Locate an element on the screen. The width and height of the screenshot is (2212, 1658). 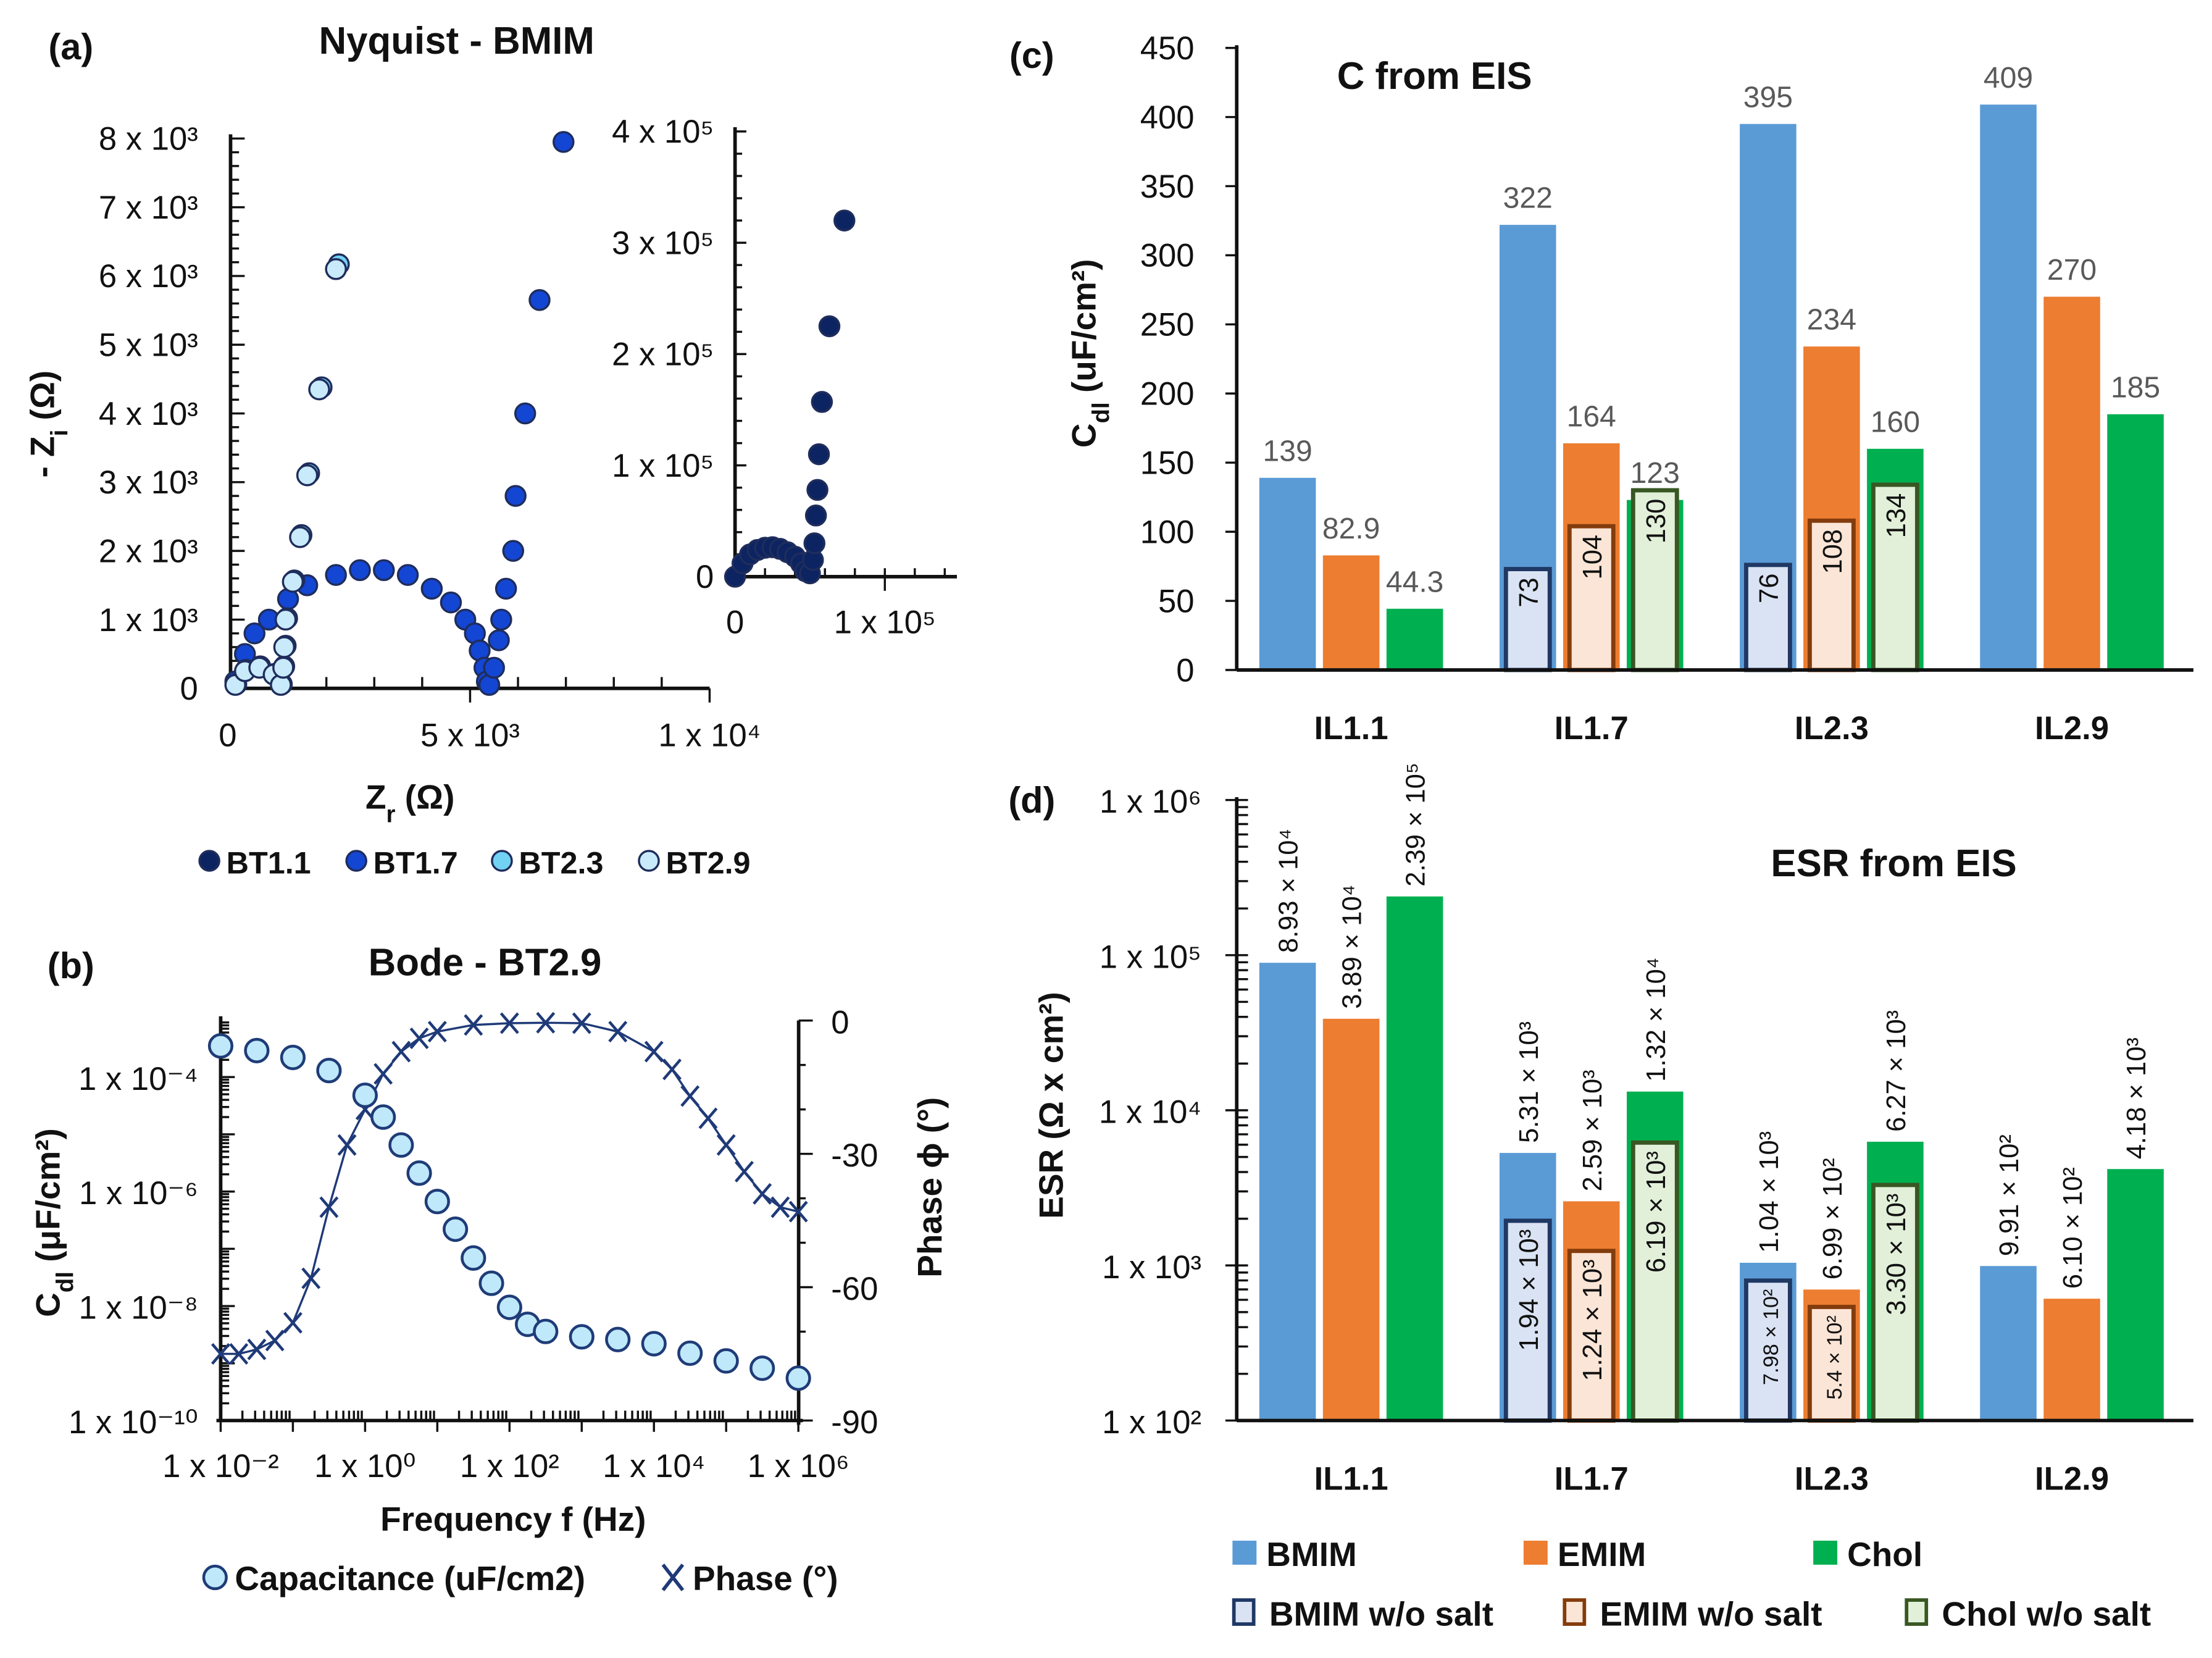
legend-item: Chol is located at coordinates (1867, 1554).